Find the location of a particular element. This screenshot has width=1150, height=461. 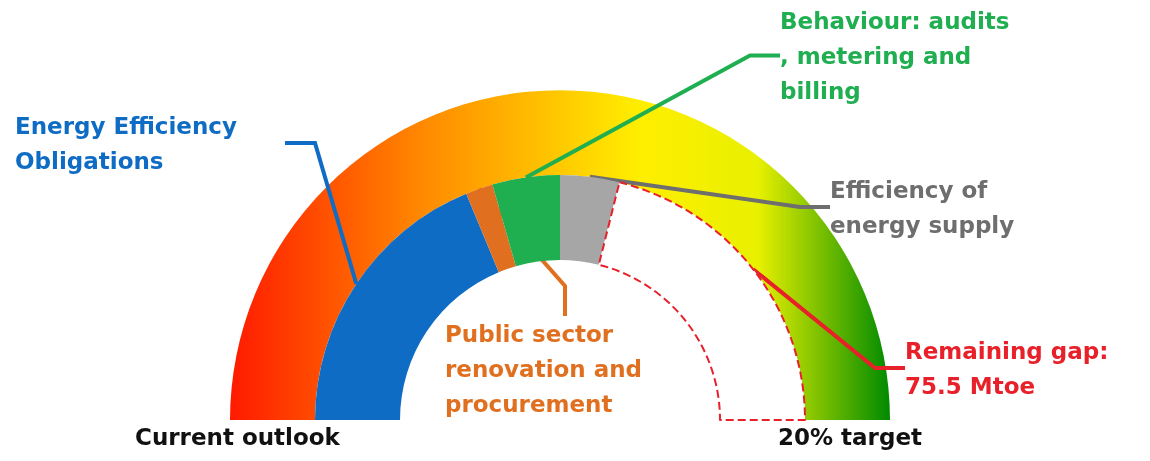

slice-label: Remaining gap: 75.5 Mtoe is located at coordinates (1011, 368).